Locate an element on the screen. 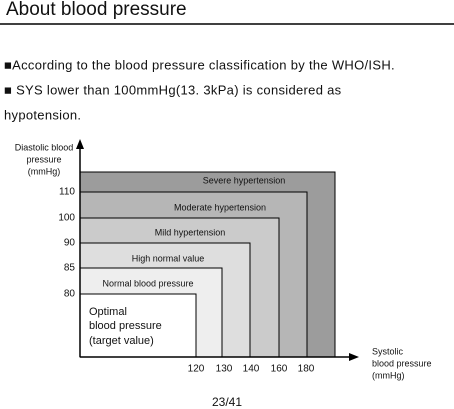 Image resolution: width=454 pixels, height=409 pixels. y-axis-label: Diastolic blood is located at coordinates (44, 147).